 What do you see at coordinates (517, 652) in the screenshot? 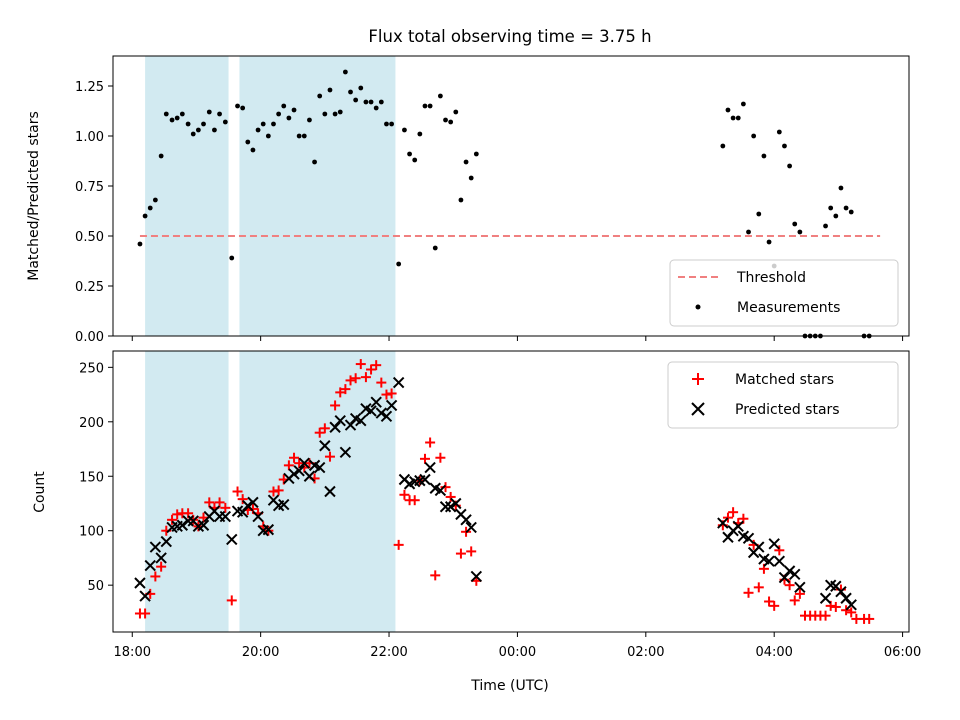
I see `x-tick-label: 00:00` at bounding box center [517, 652].